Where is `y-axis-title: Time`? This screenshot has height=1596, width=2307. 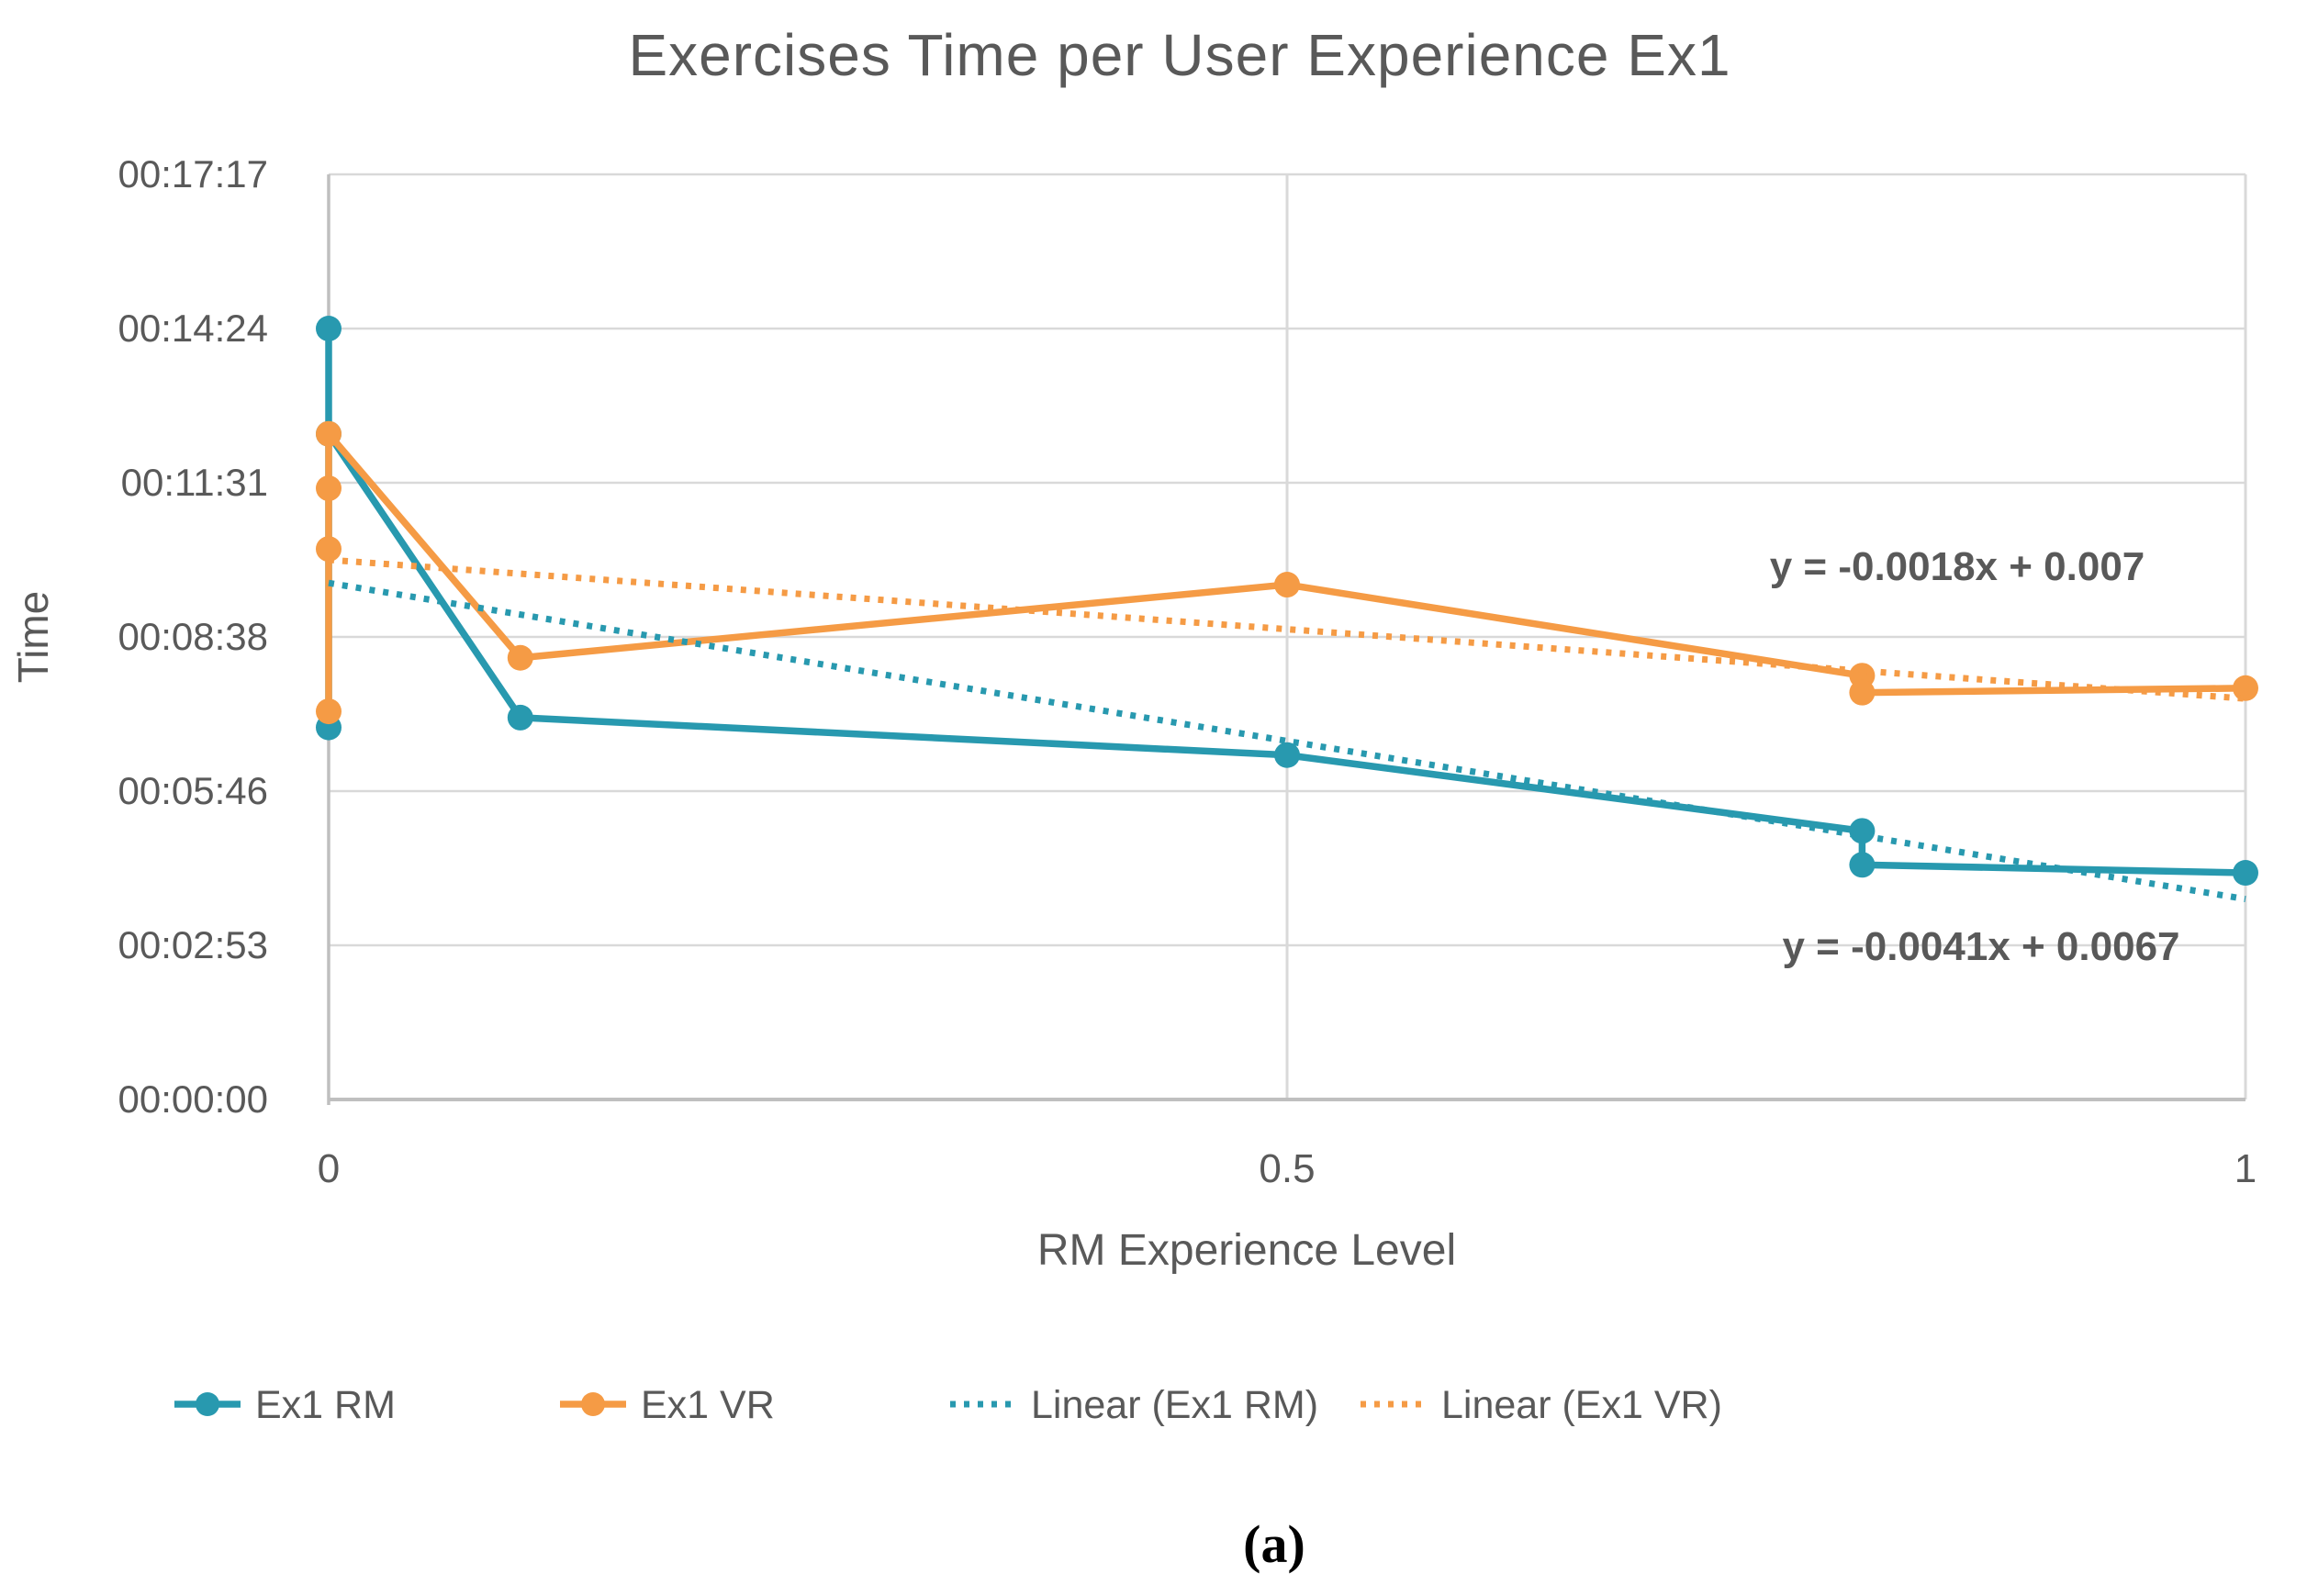
y-axis-title: Time is located at coordinates (33, 637).